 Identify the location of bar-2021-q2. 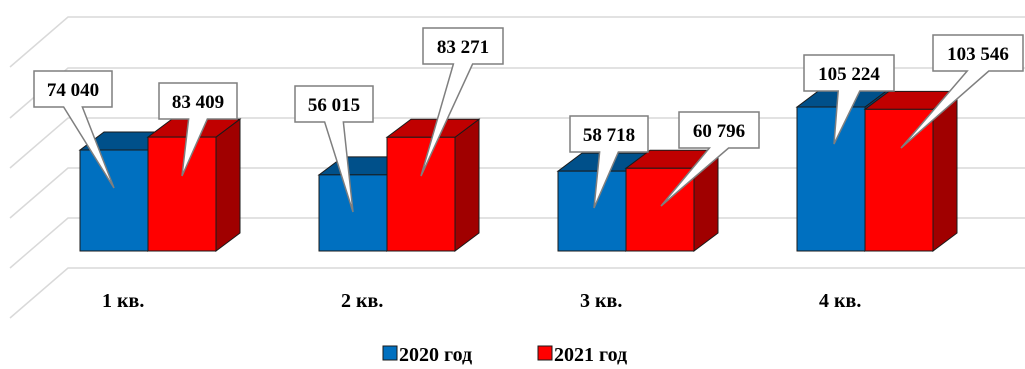
(433, 185).